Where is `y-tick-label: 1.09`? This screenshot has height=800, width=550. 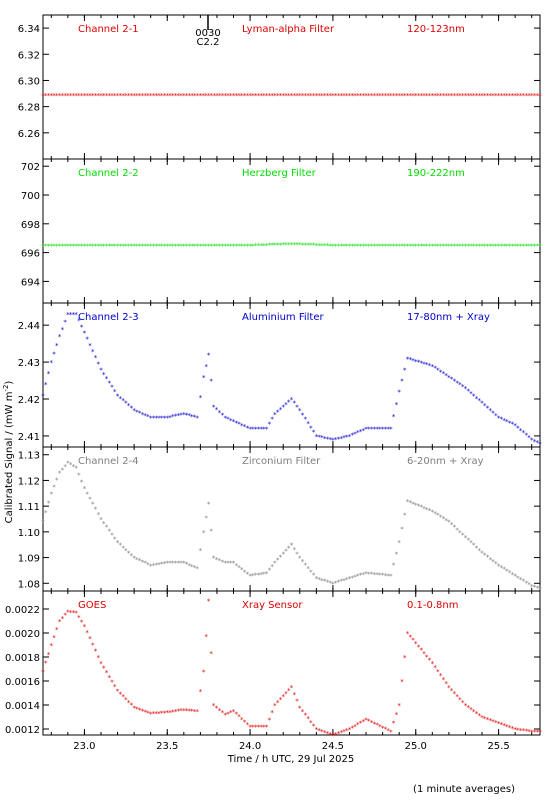 y-tick-label: 1.09 is located at coordinates (29, 559).